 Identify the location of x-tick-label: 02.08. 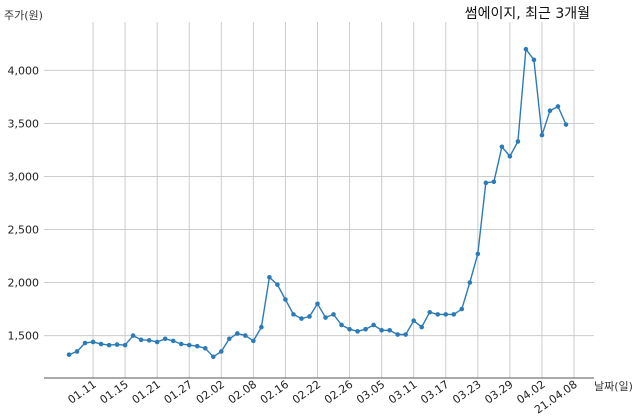
(242, 392).